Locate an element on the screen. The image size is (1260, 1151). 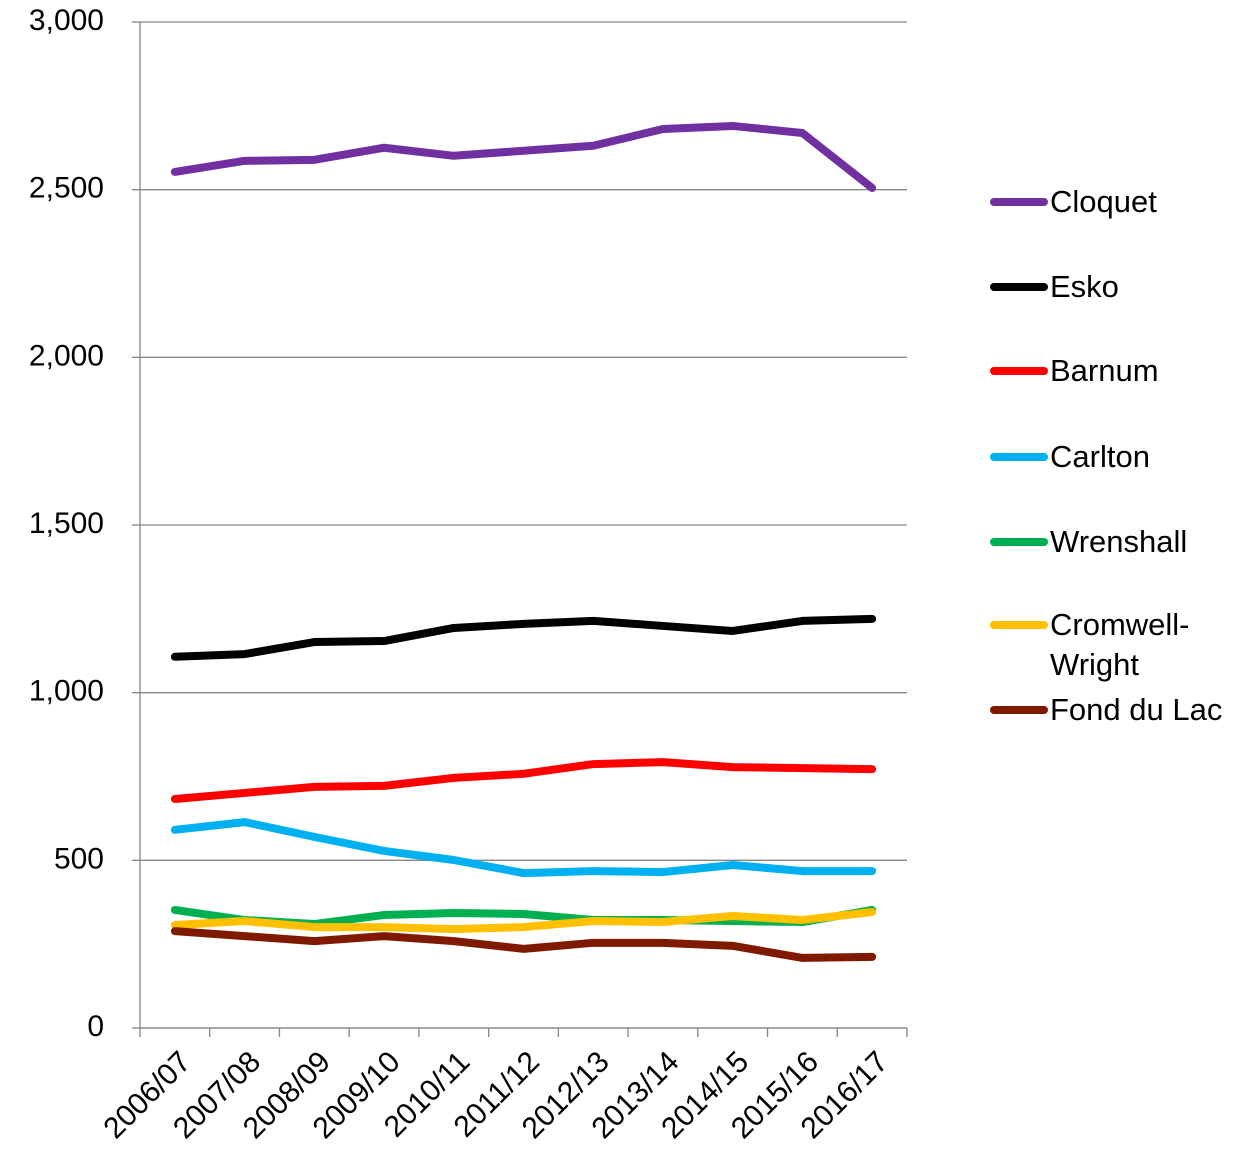
y-tick-label: 500 is located at coordinates (79, 858).